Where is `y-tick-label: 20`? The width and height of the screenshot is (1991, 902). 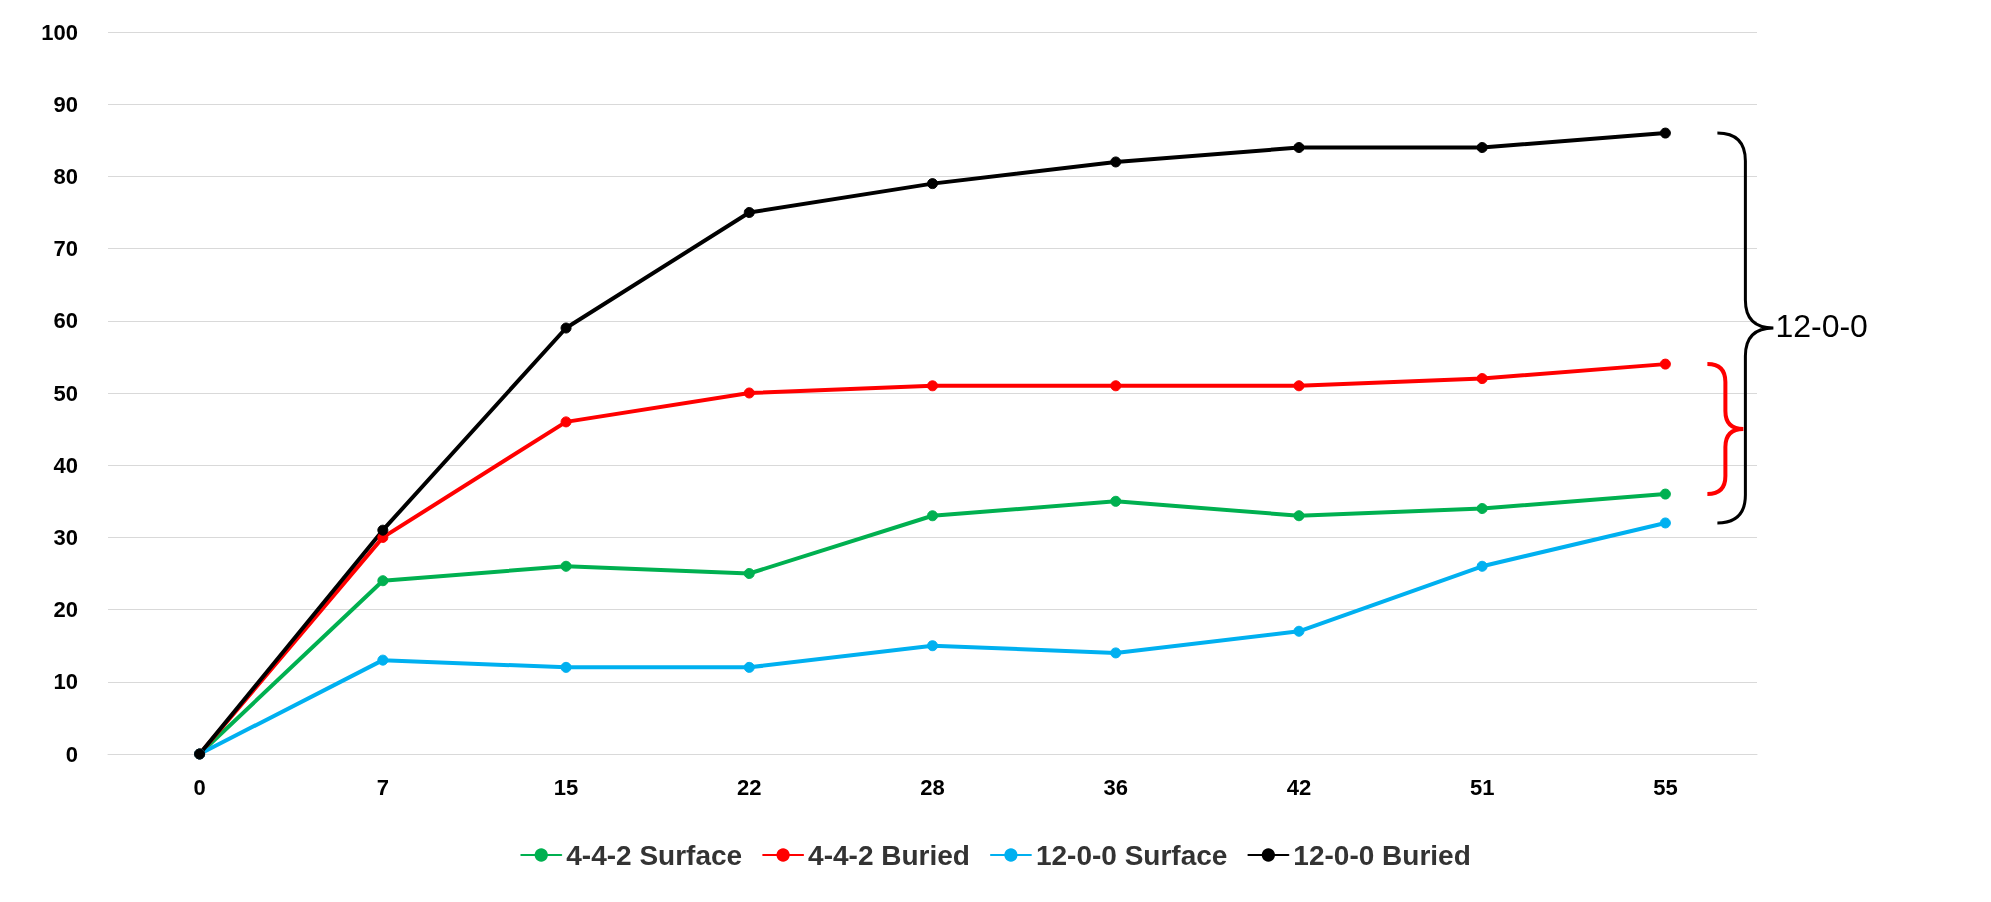 y-tick-label: 20 is located at coordinates (65, 610).